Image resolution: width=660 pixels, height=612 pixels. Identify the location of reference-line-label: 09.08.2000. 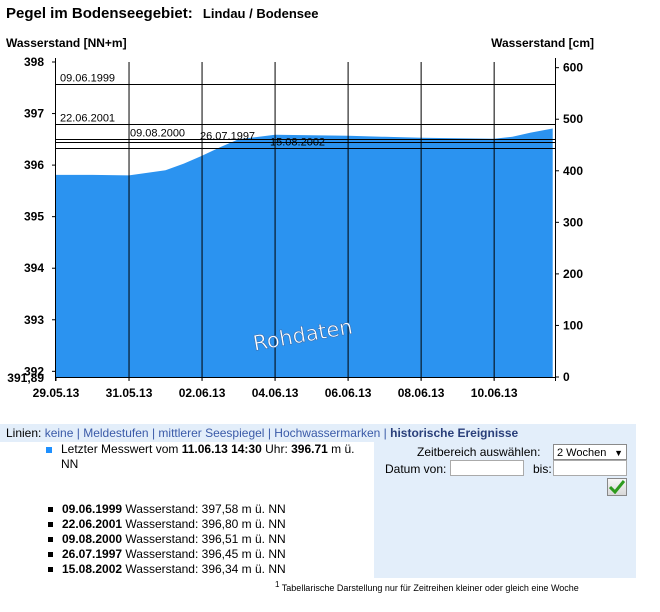
(157, 134).